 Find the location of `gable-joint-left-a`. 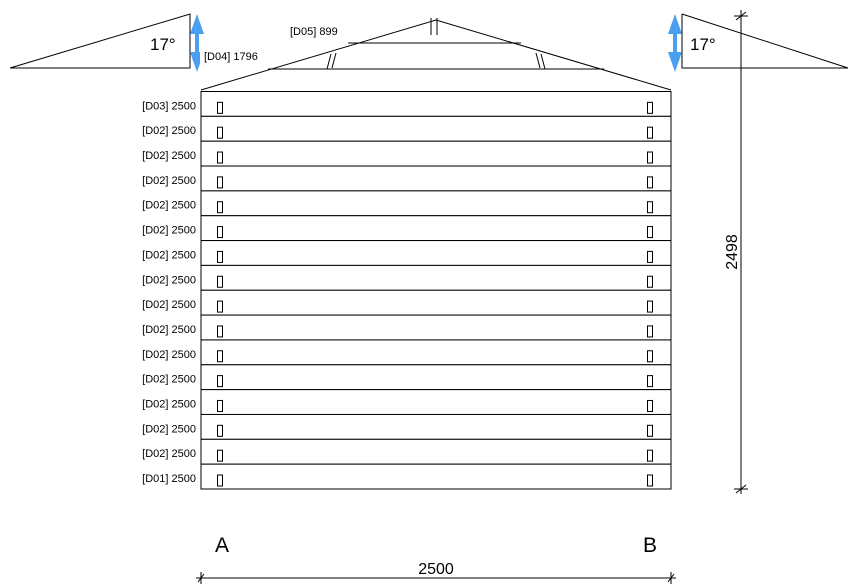

gable-joint-left-a is located at coordinates (329, 61).